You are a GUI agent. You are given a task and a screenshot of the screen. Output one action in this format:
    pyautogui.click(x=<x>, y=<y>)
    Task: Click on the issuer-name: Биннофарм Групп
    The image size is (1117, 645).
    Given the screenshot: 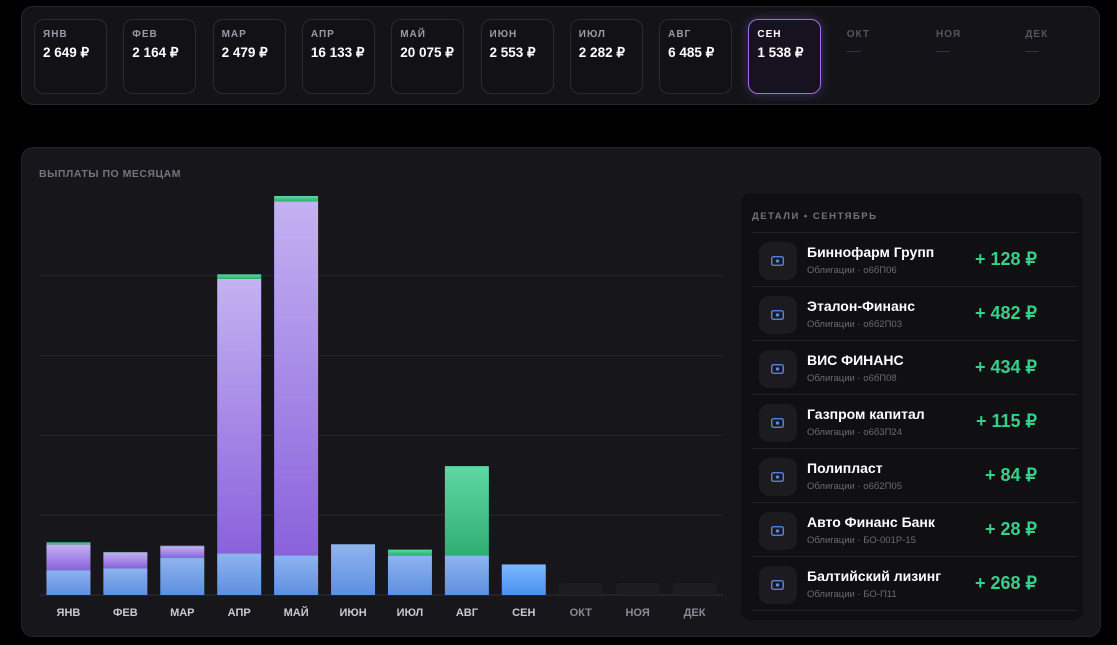 What is the action you would take?
    pyautogui.click(x=871, y=252)
    